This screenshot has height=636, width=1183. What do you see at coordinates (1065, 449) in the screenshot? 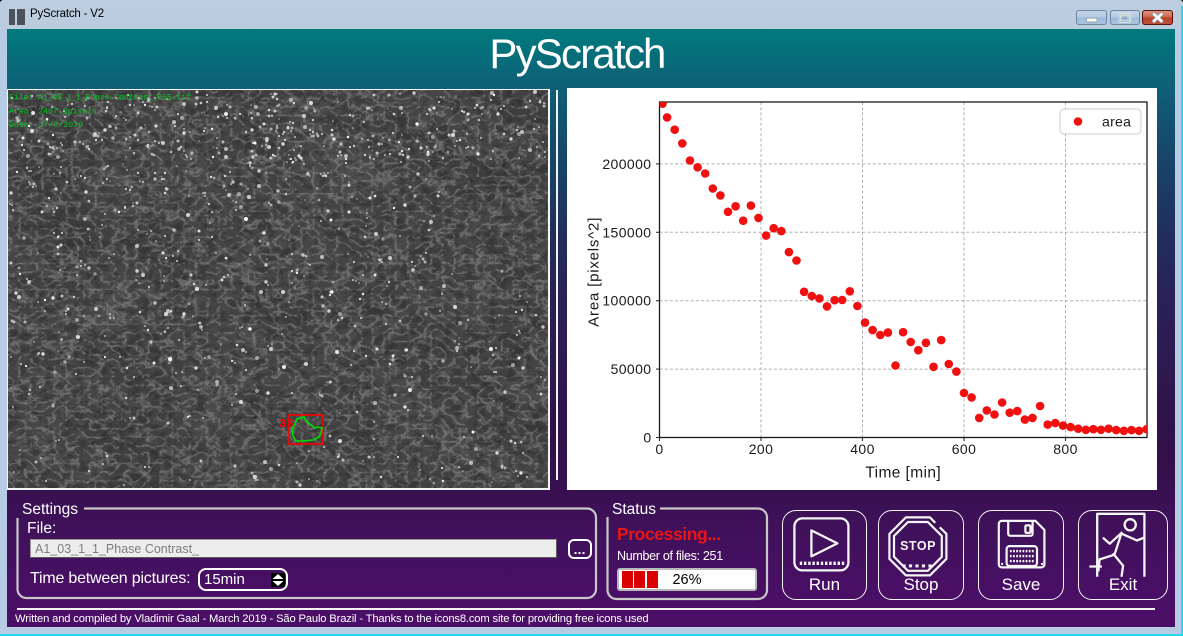
I see `svg-text: 800` at bounding box center [1065, 449].